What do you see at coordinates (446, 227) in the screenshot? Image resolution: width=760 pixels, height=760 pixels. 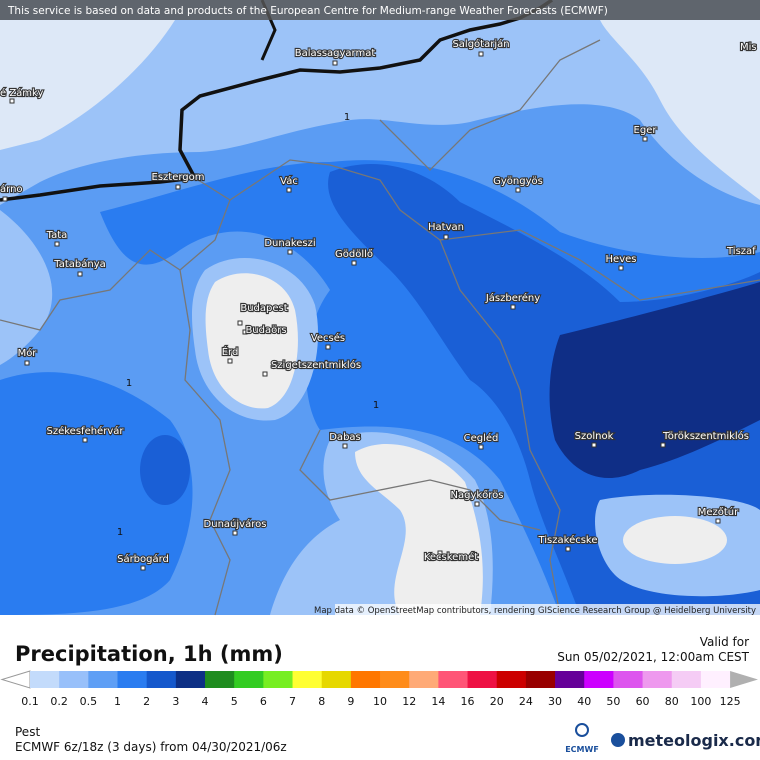 I see `city-label: Hatvan` at bounding box center [446, 227].